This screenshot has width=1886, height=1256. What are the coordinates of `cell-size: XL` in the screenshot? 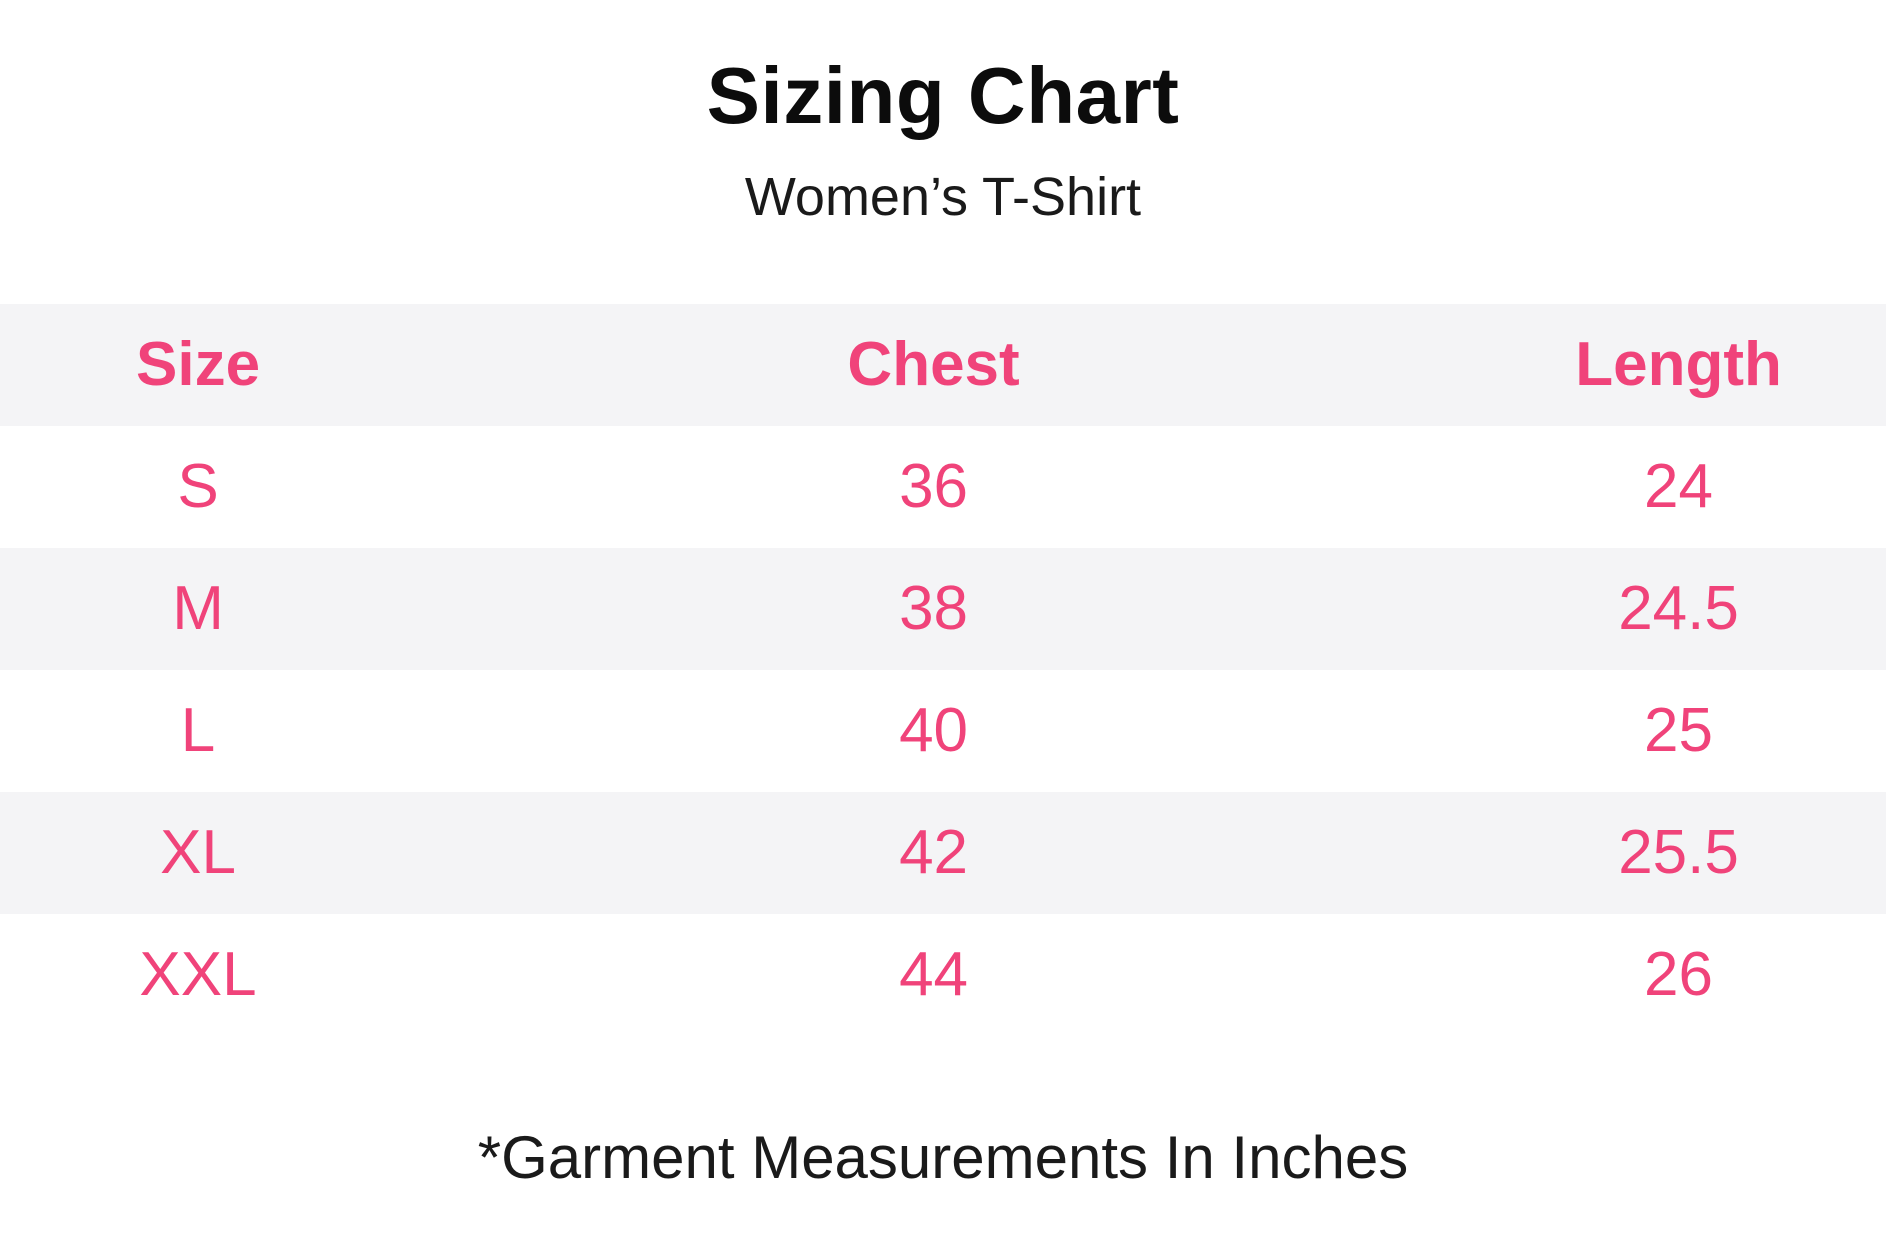 It's located at (198, 852).